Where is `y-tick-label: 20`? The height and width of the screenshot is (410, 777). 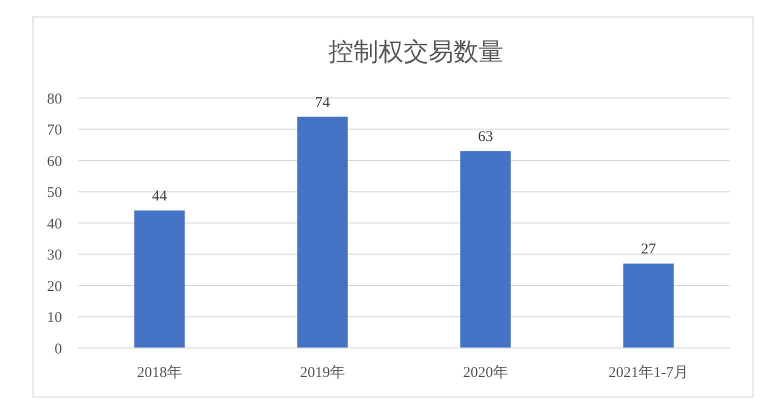 y-tick-label: 20 is located at coordinates (54, 286).